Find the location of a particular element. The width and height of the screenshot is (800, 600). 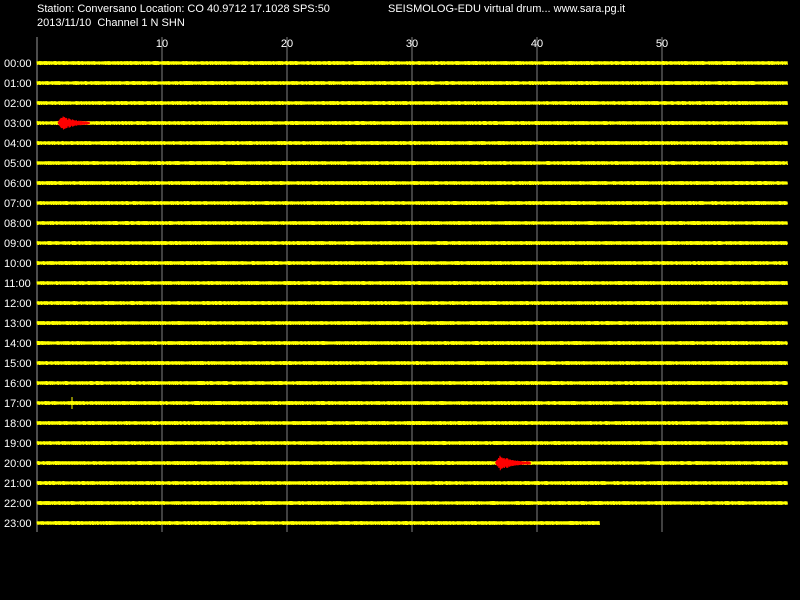

hour-label: 13:00 is located at coordinates (18, 324).